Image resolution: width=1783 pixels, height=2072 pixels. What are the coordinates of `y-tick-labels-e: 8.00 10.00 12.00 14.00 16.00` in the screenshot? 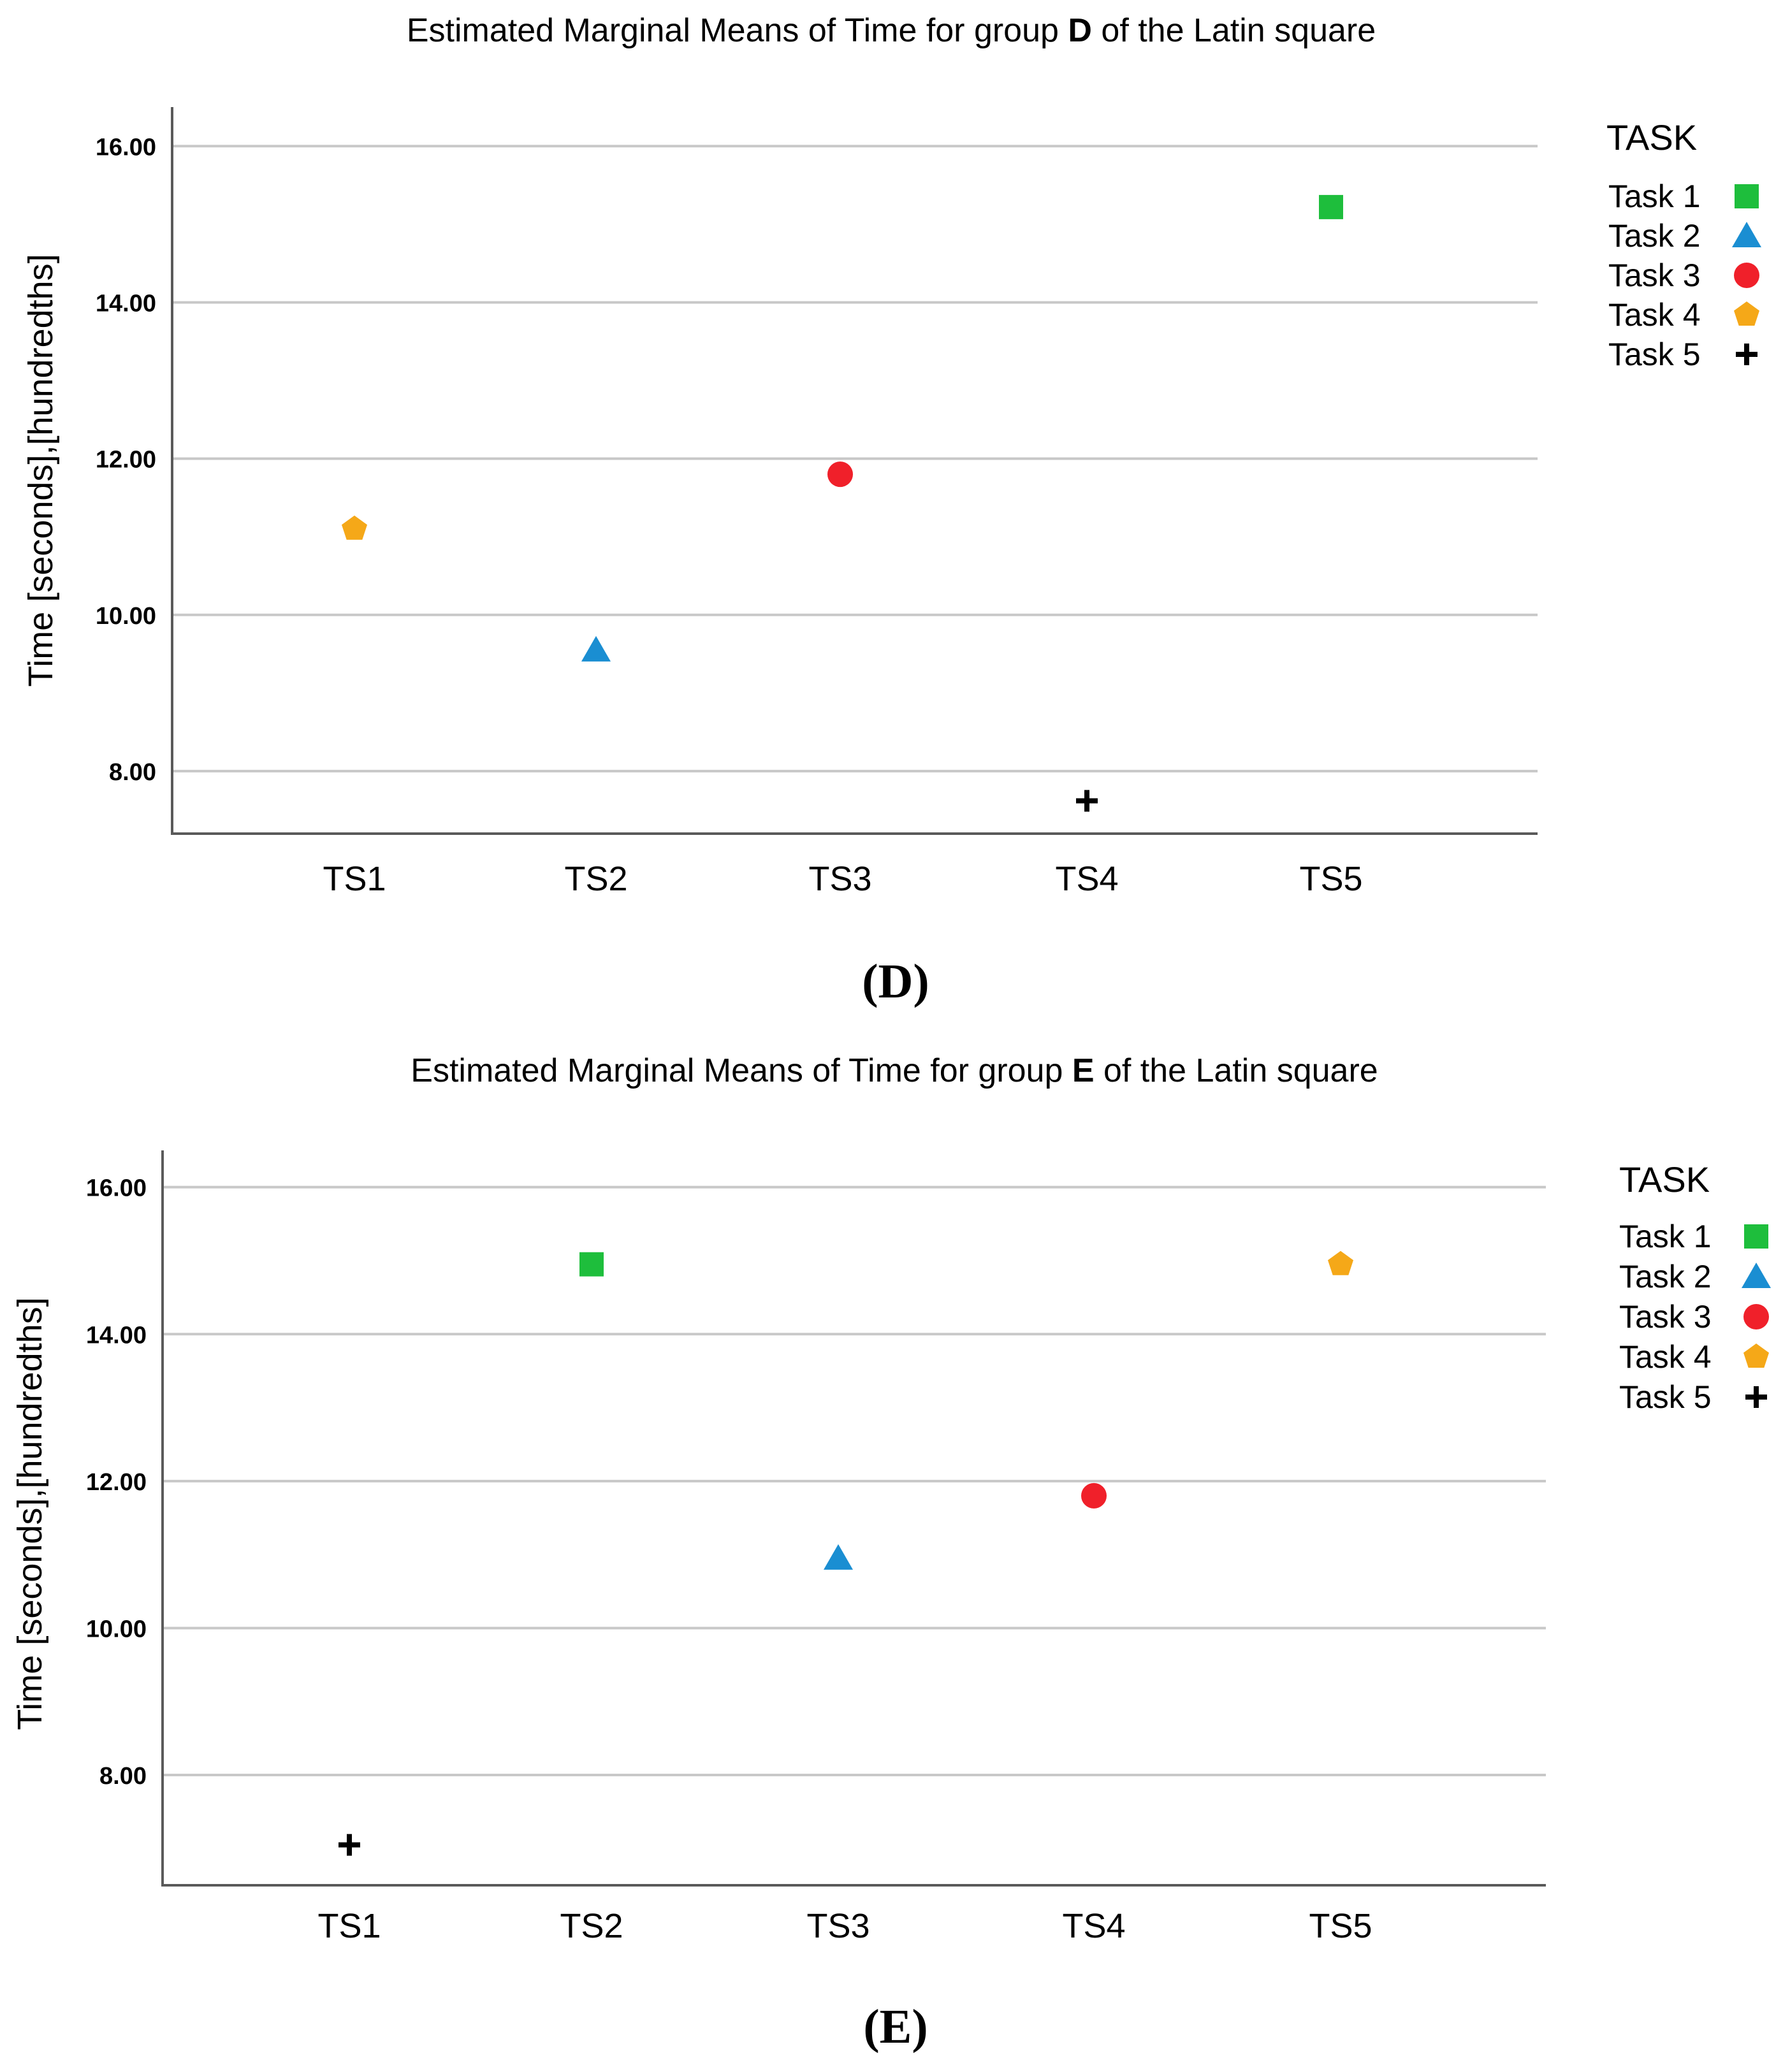 It's located at (116, 1482).